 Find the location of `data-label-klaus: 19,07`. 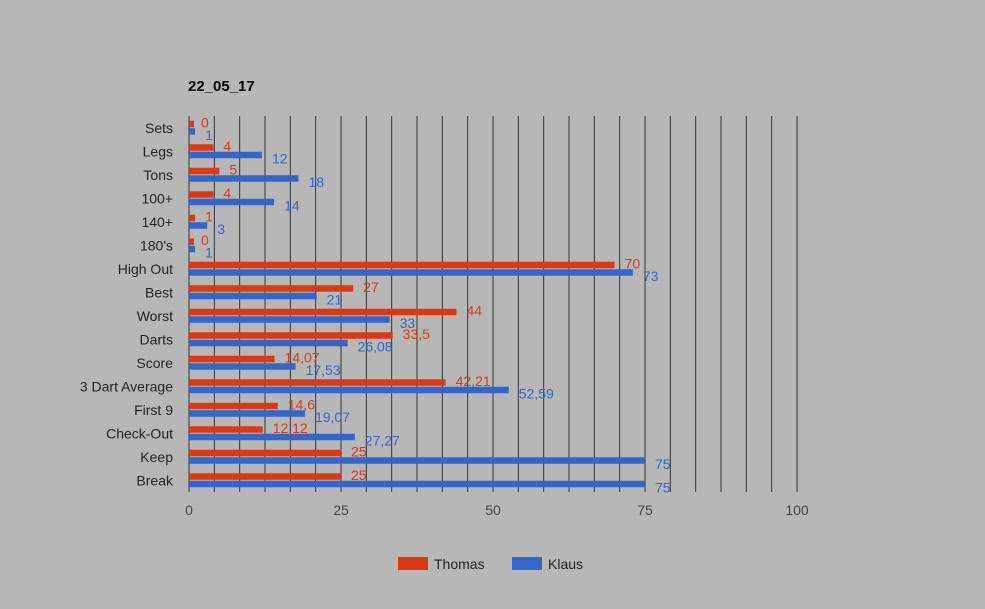

data-label-klaus: 19,07 is located at coordinates (332, 417).